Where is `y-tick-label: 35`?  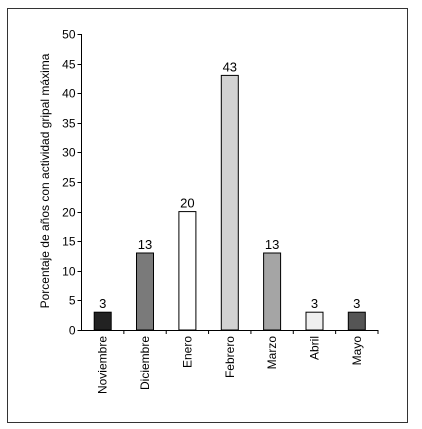
y-tick-label: 35 is located at coordinates (69, 124).